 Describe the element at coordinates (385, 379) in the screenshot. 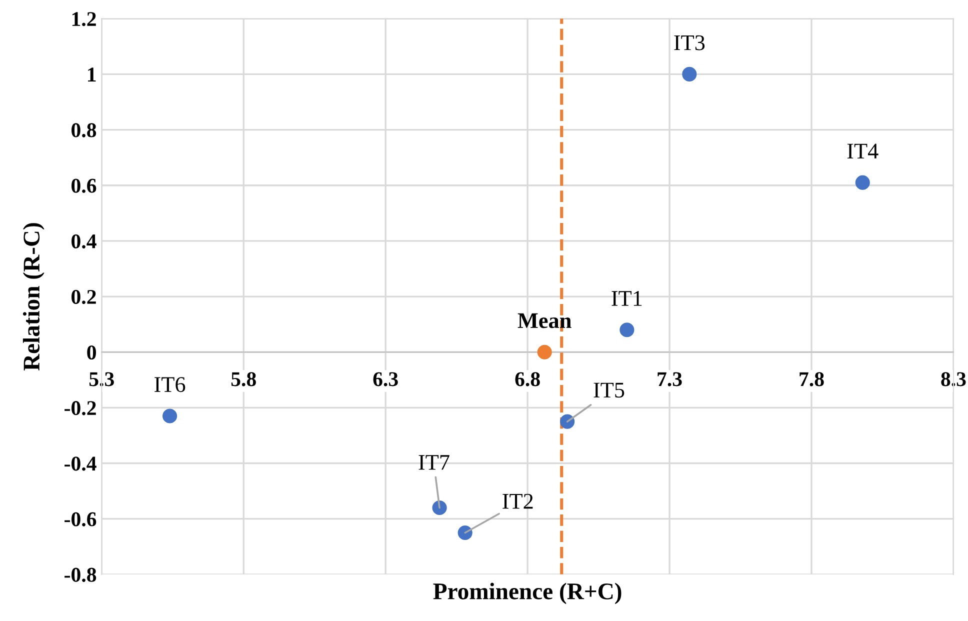

I see `x-tick-label: 6.3` at that location.